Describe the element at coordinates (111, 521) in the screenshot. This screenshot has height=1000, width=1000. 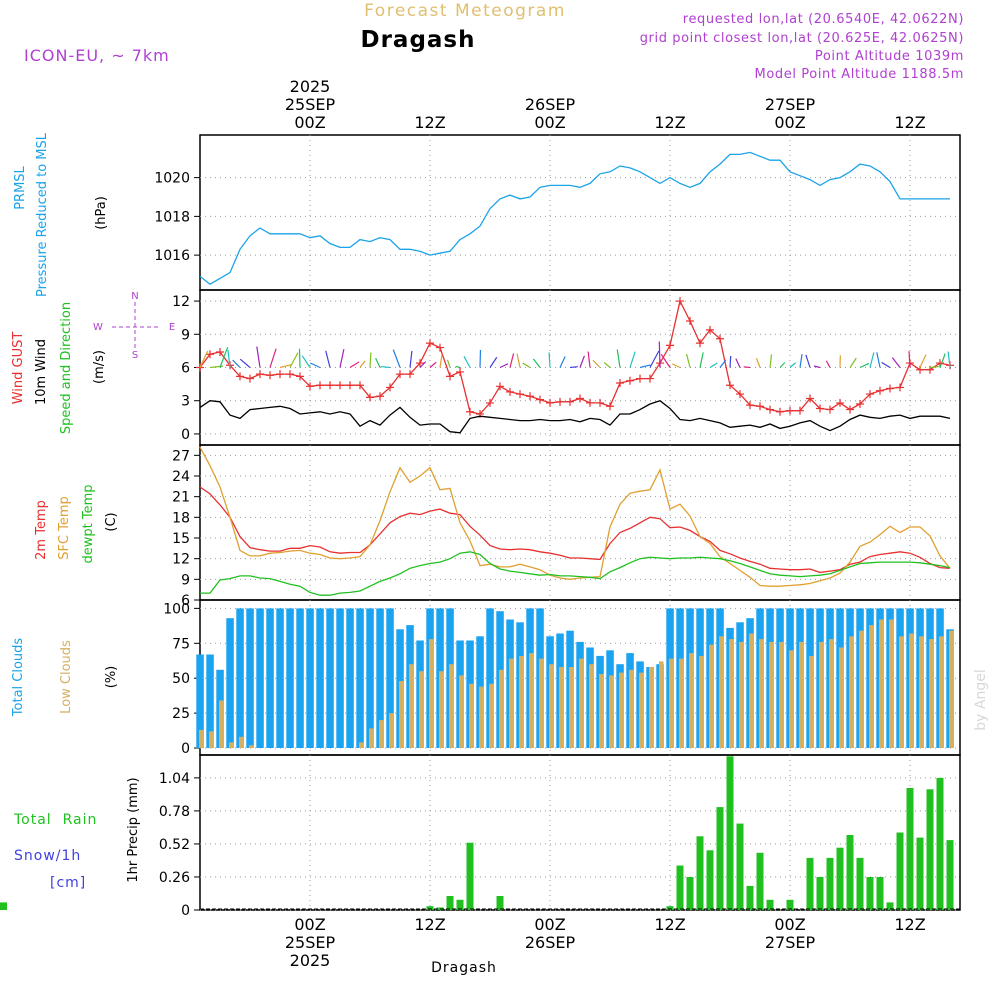
I see `temp-unit: (C)` at that location.